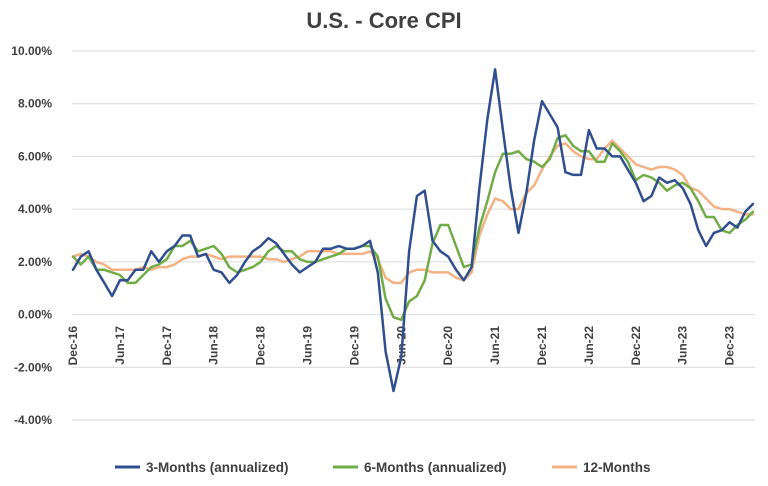  What do you see at coordinates (73, 346) in the screenshot?
I see `x-tick-label: Dec-16` at bounding box center [73, 346].